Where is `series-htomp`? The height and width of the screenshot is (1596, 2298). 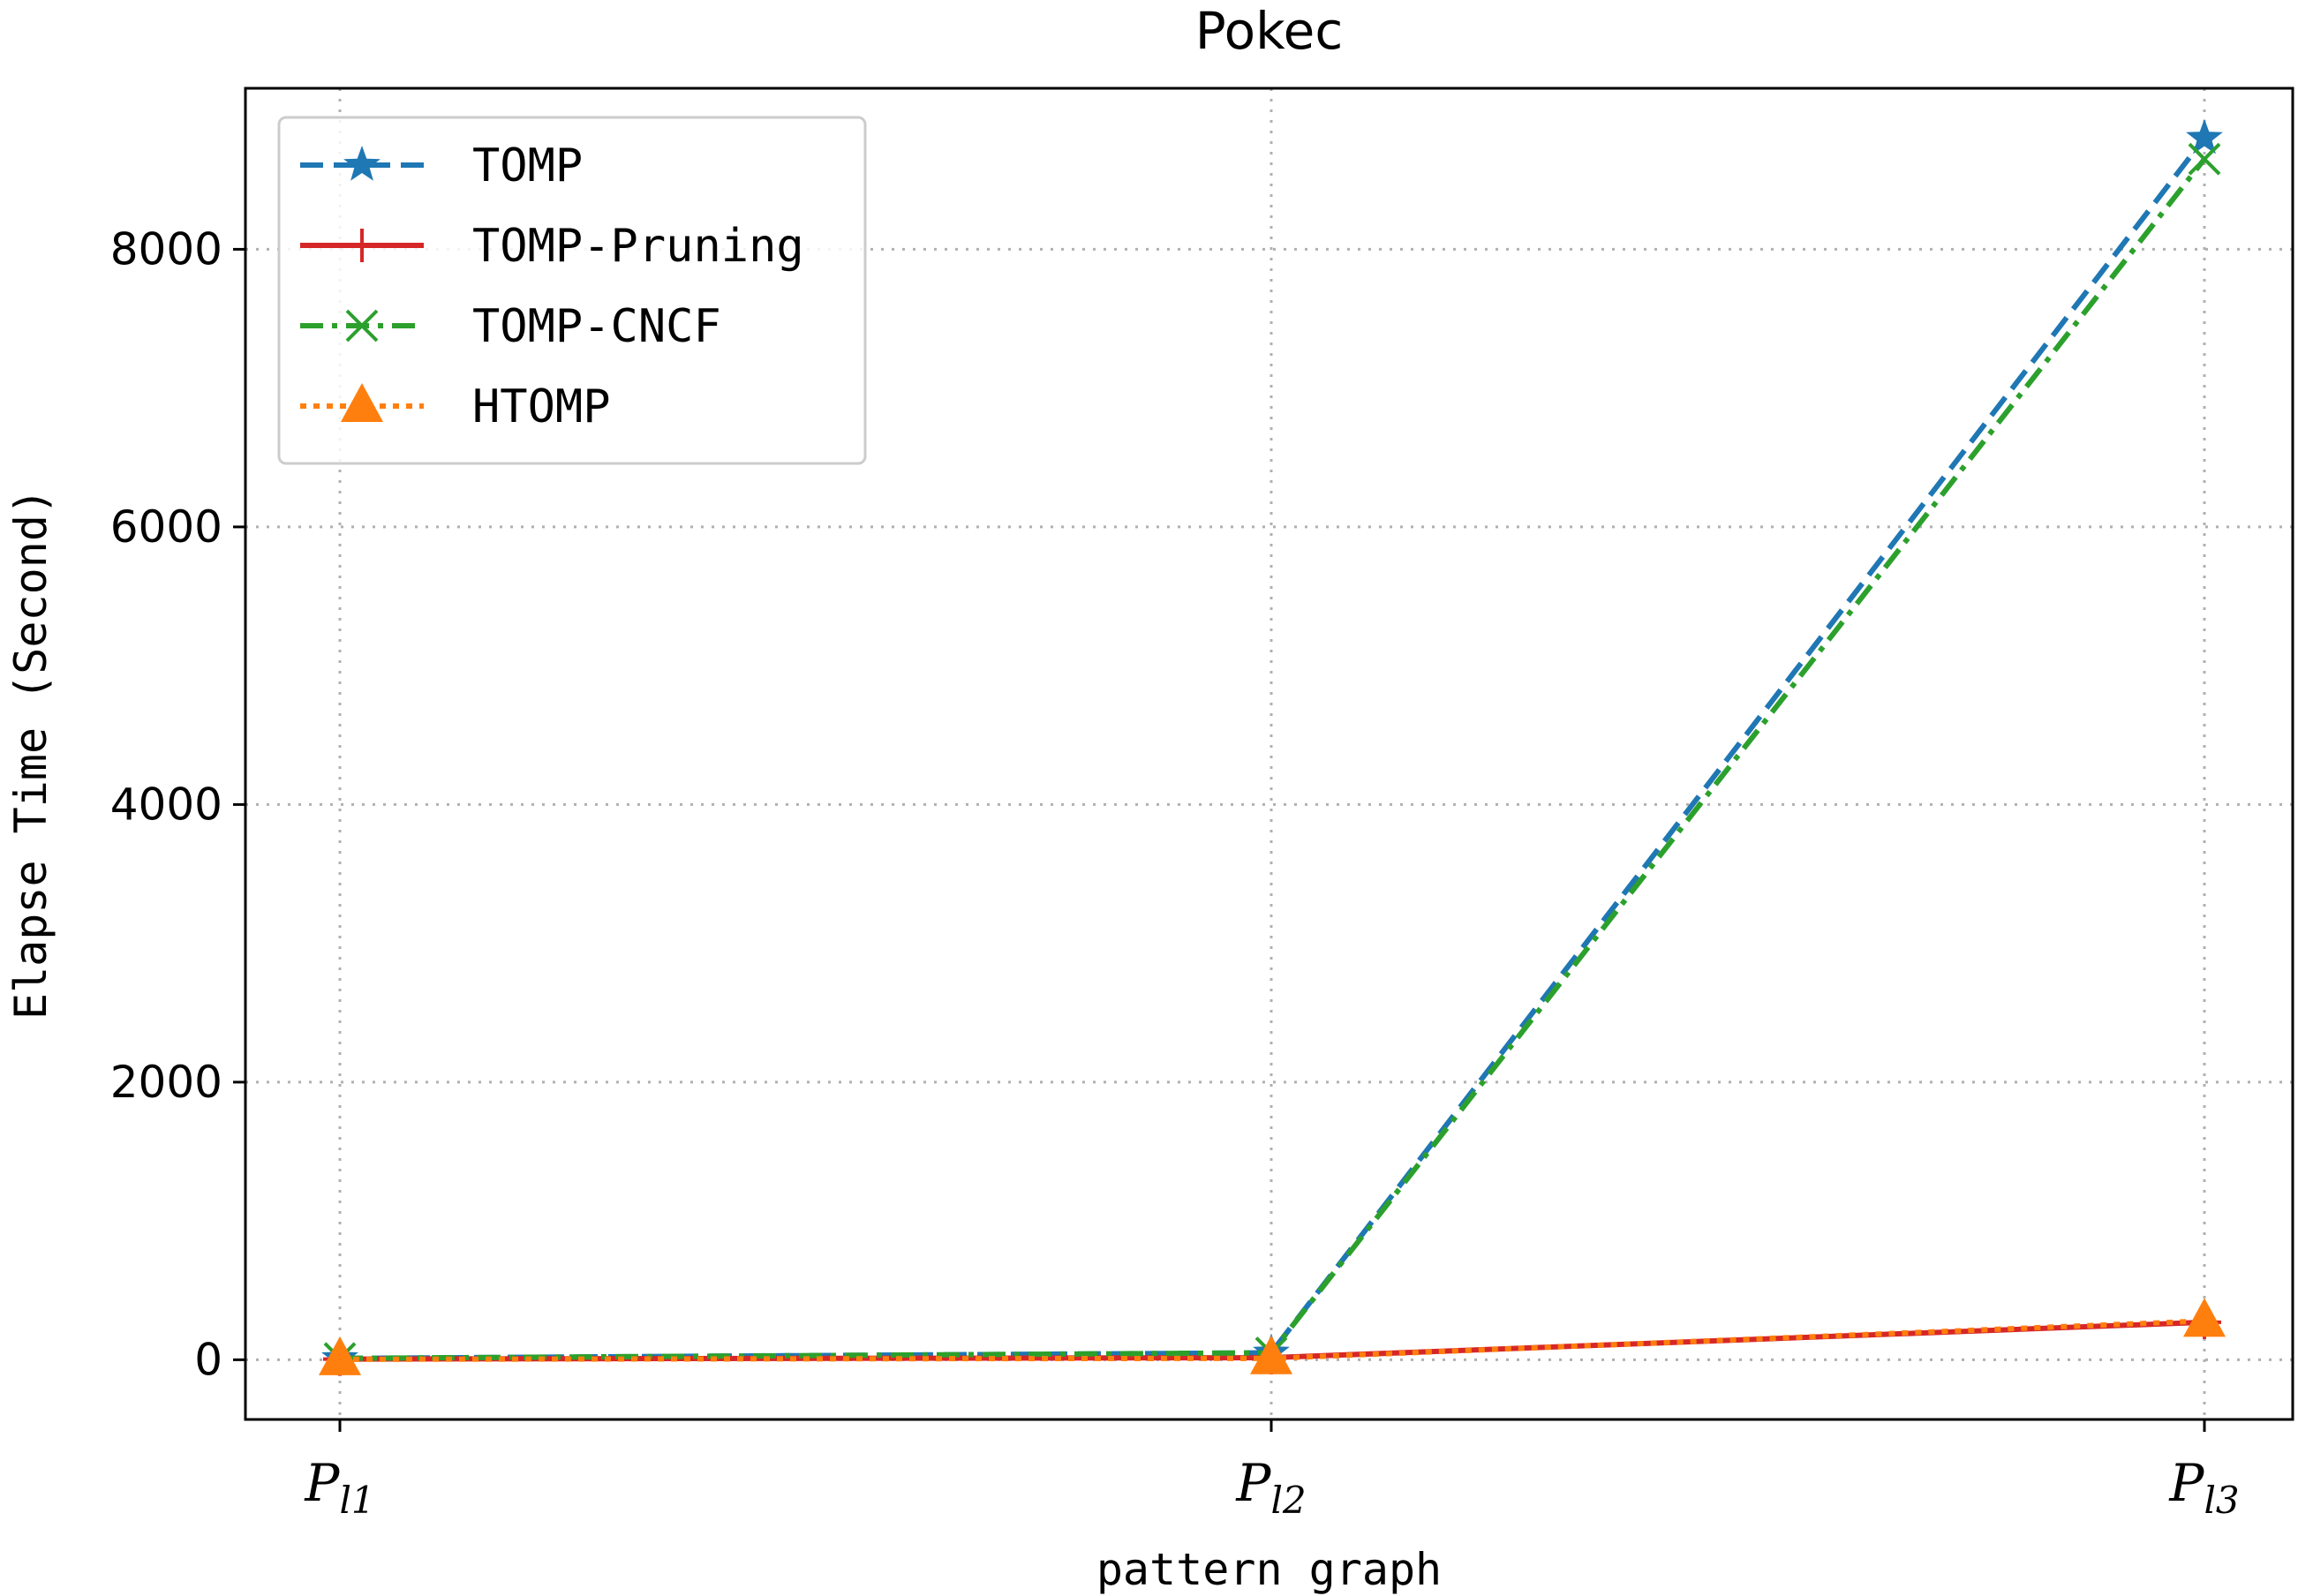 series-htomp is located at coordinates (1272, 1336).